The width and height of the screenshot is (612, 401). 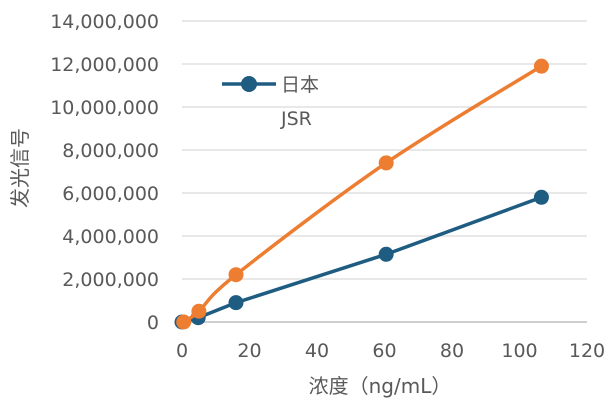 I want to click on y-tick-label: 8,000,000, so click(x=110, y=151).